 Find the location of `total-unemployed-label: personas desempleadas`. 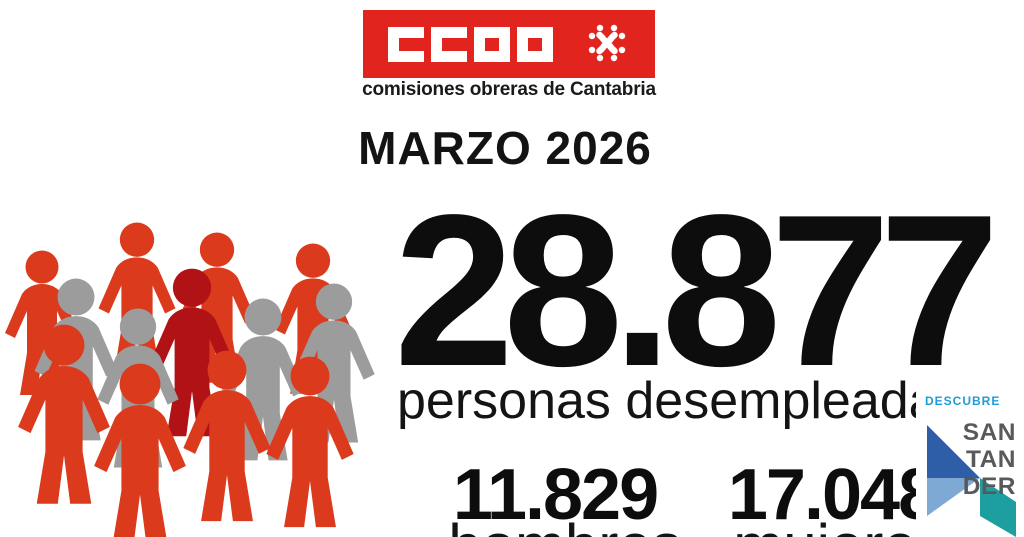

total-unemployed-label: personas desempleadas is located at coordinates (680, 401).